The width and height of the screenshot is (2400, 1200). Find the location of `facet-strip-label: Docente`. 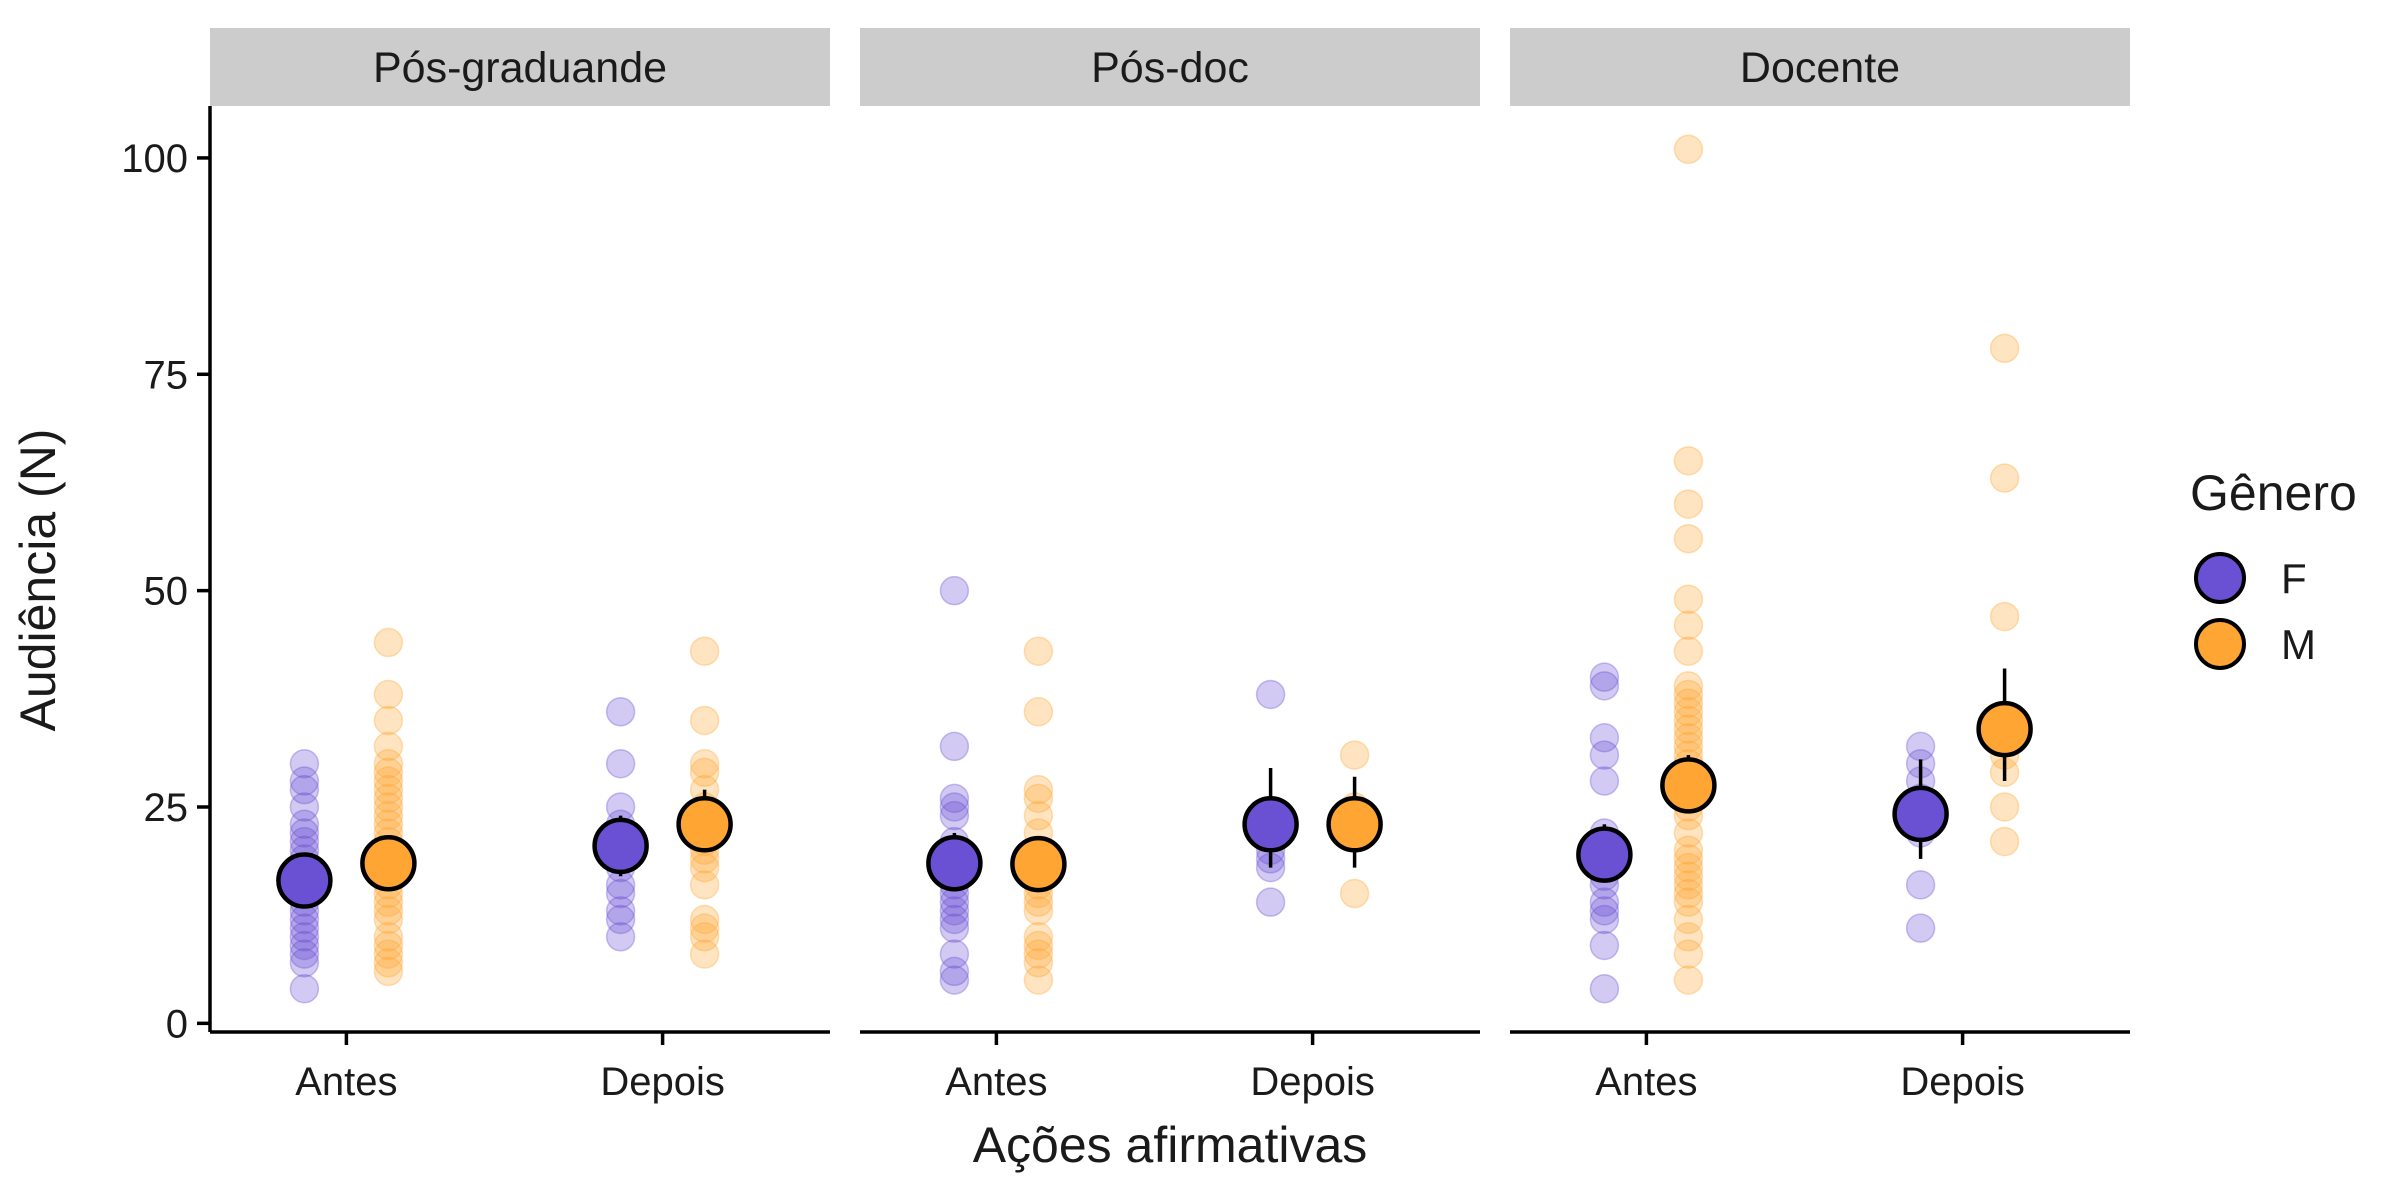

facet-strip-label: Docente is located at coordinates (1820, 68).